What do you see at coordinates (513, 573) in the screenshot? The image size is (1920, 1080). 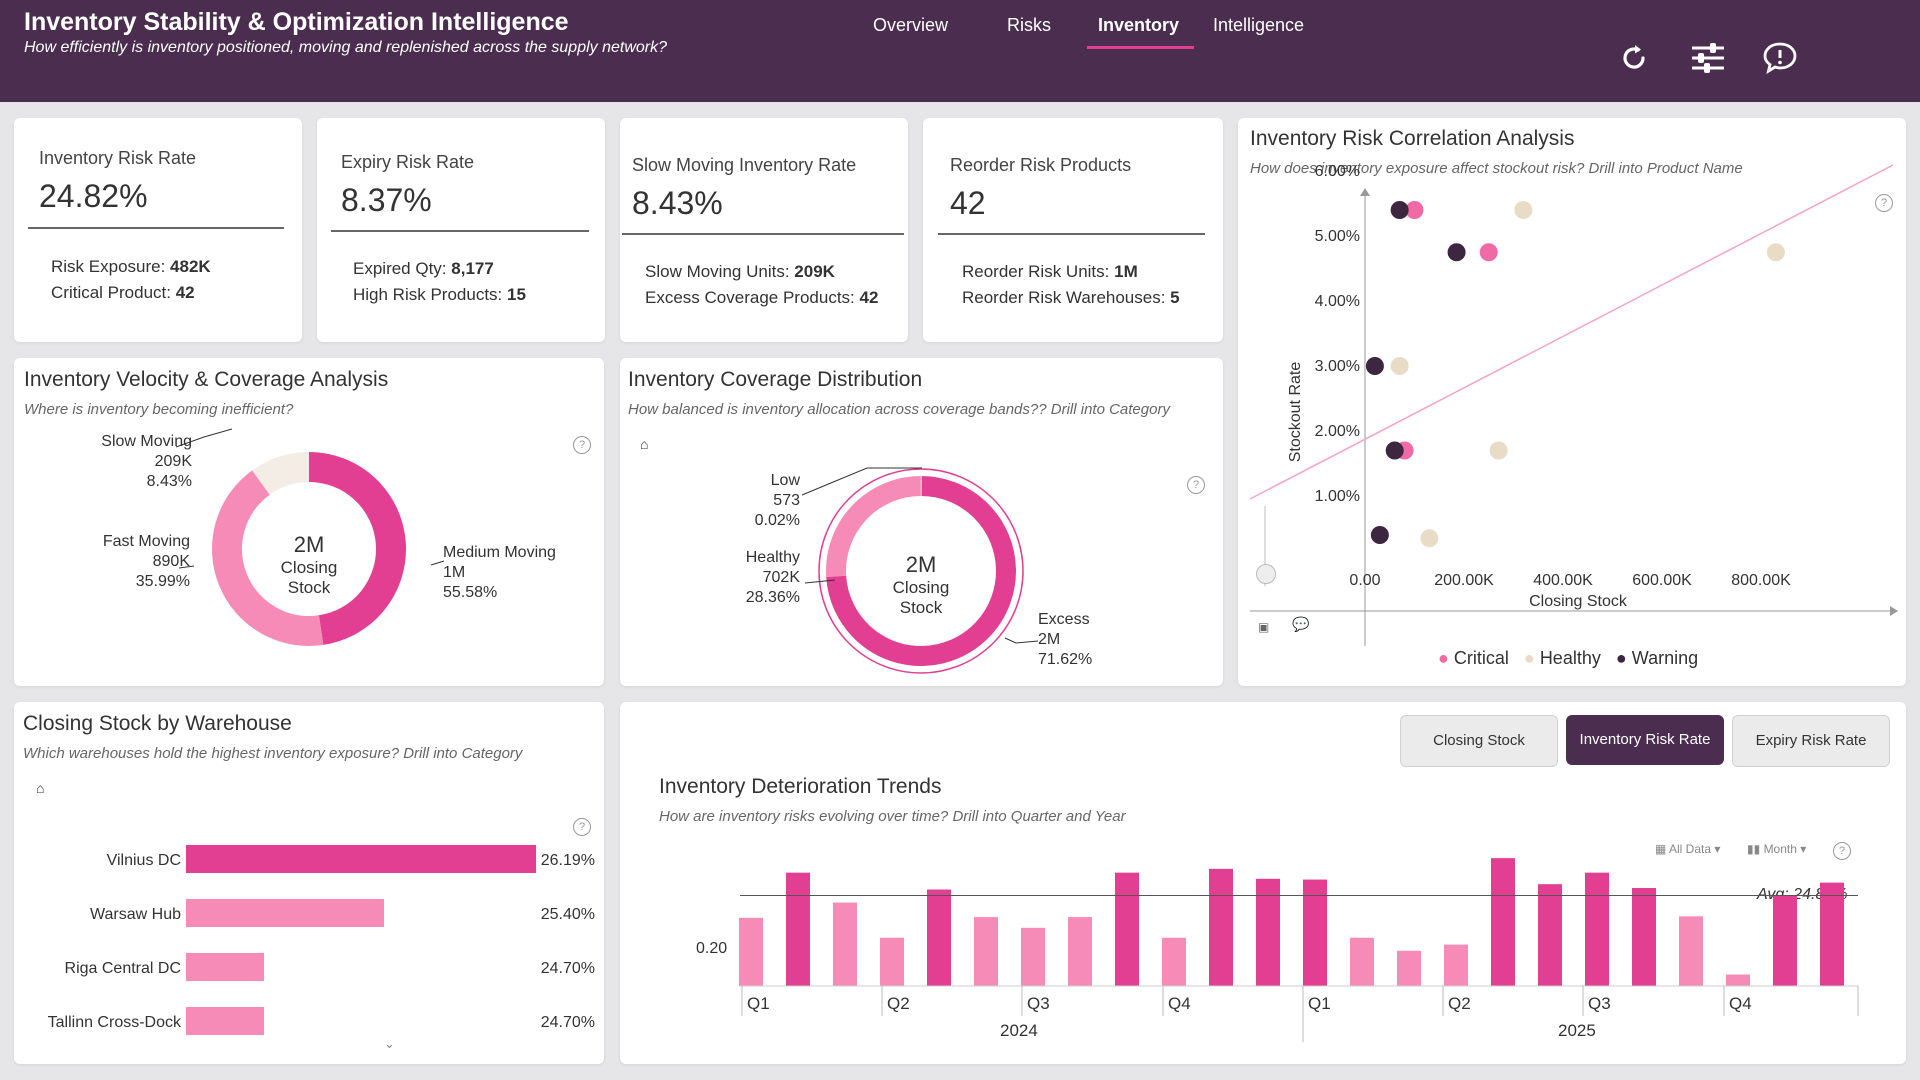 I see `slice-label-medium-moving: Medium Moving 1M 55.58%` at bounding box center [513, 573].